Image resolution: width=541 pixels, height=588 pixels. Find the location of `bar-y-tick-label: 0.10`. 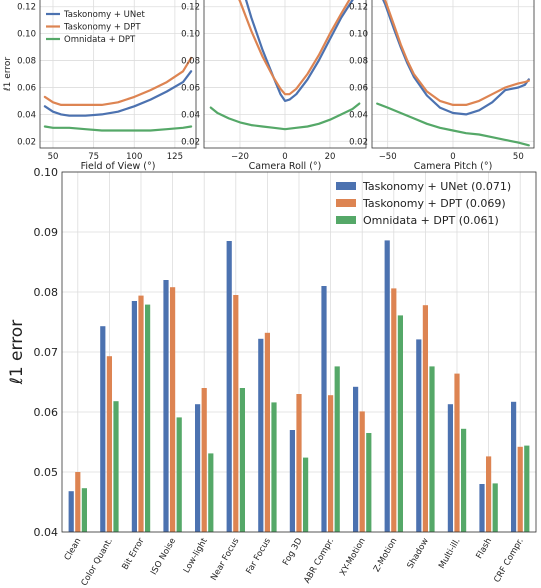

bar-y-tick-label: 0.10 is located at coordinates (46, 172).